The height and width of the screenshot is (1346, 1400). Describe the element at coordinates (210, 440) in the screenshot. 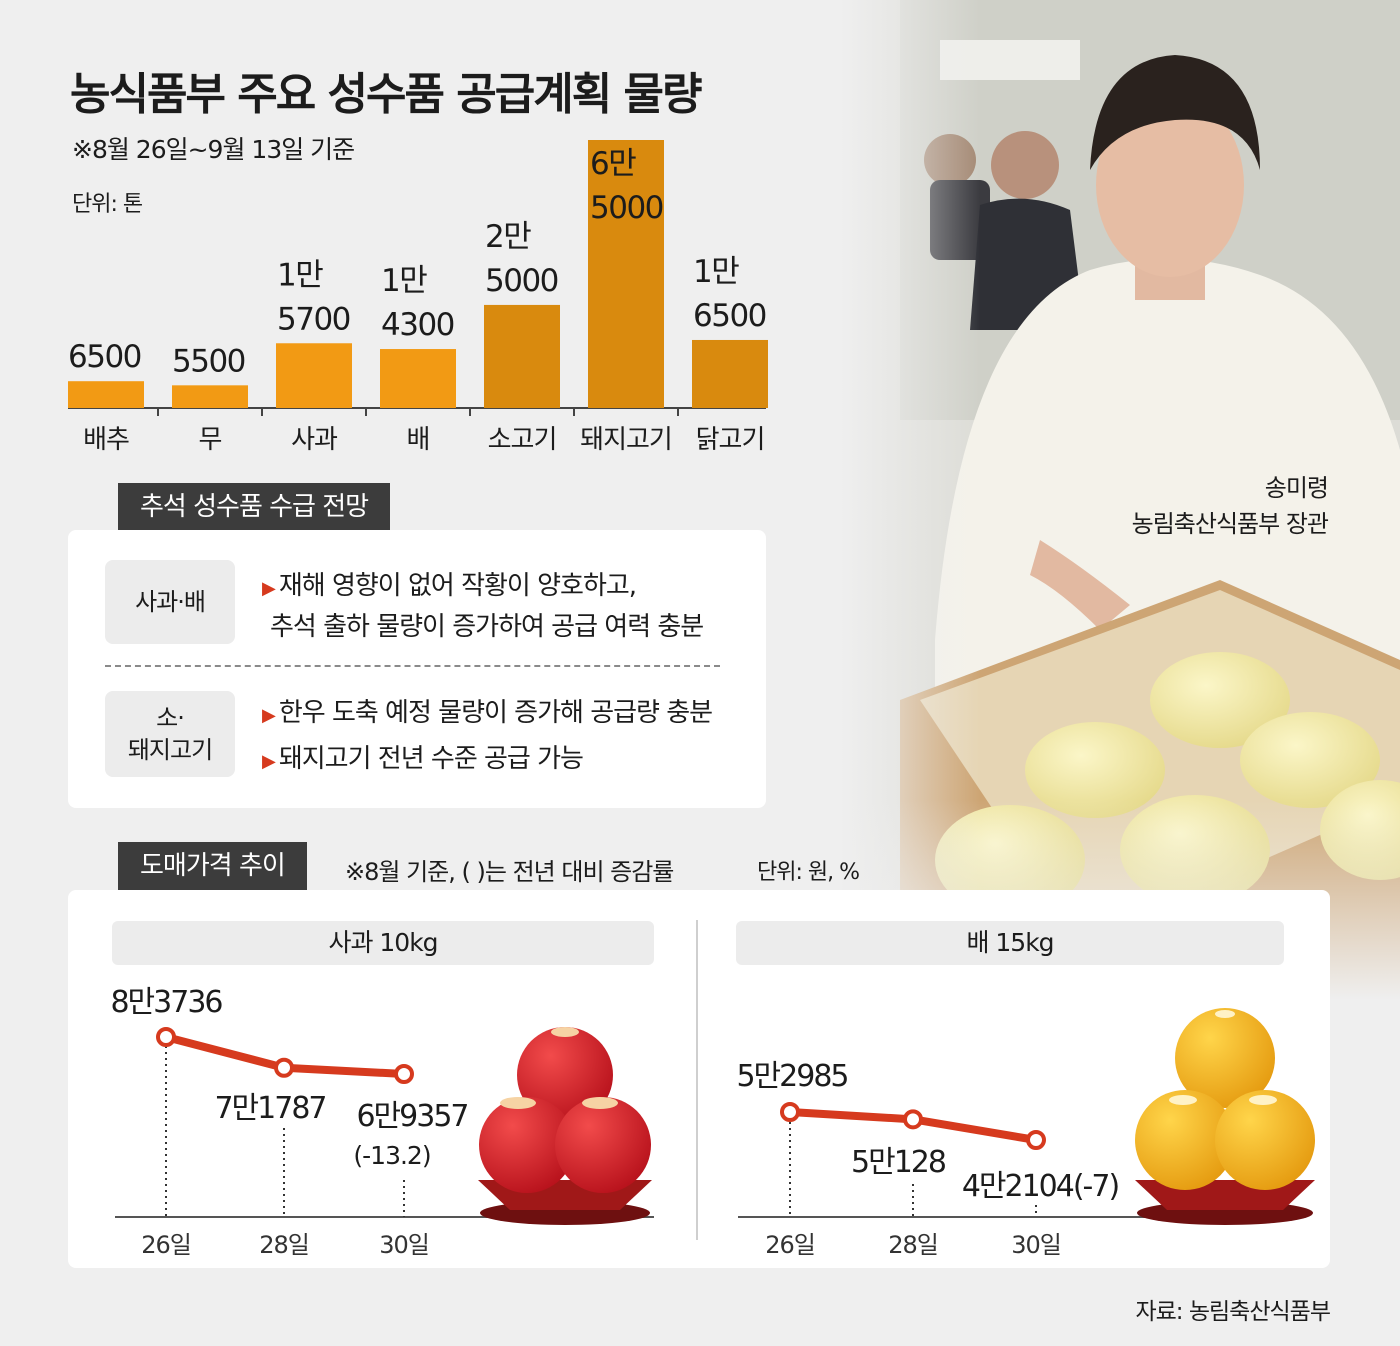

I see `bar-category-label: 무` at that location.